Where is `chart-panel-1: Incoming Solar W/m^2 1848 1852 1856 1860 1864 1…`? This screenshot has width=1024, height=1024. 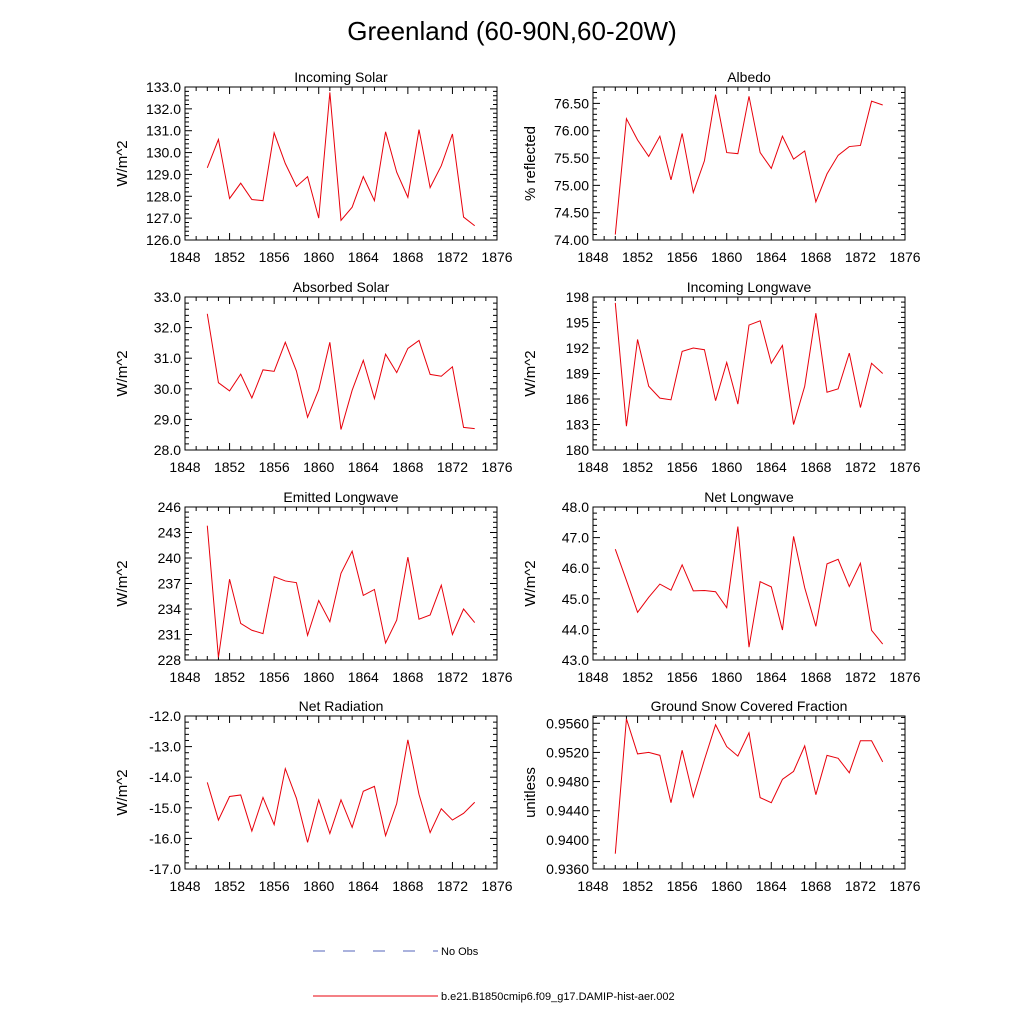
chart-panel-1: Incoming Solar W/m^2 1848 1852 1856 1860 1864 1… is located at coordinates (313, 167).